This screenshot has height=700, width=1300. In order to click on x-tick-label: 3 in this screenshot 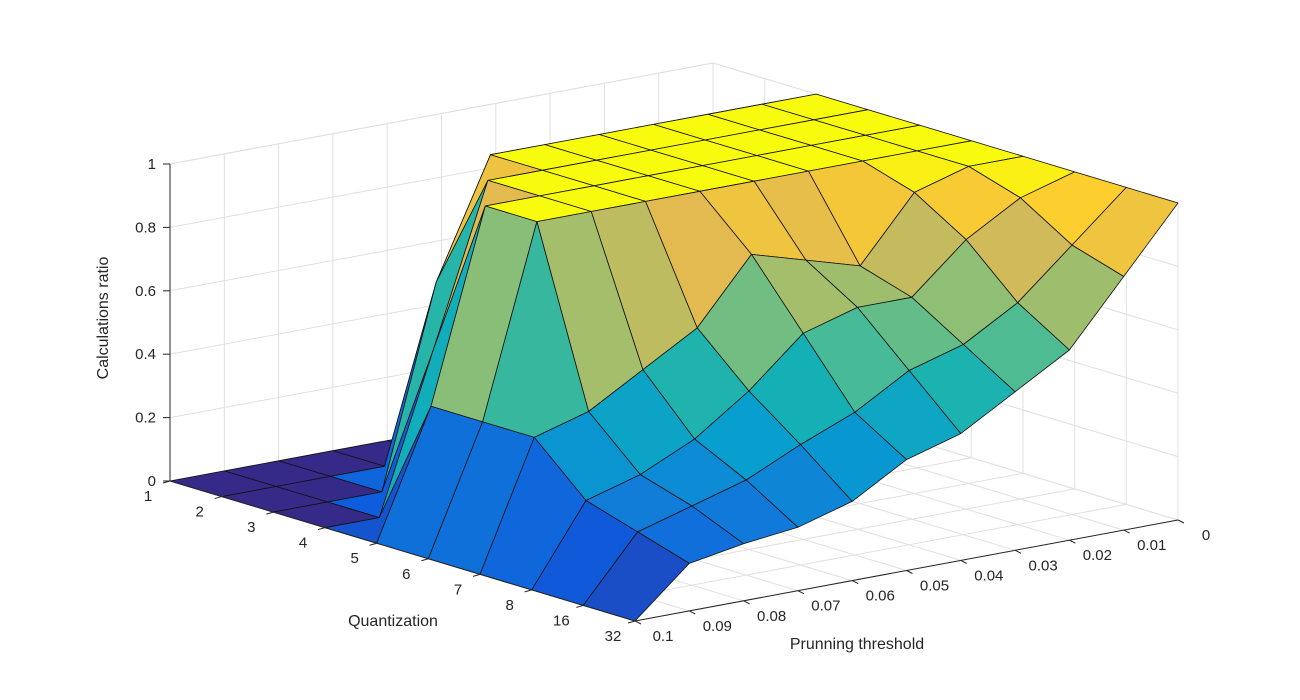, I will do `click(251, 527)`.